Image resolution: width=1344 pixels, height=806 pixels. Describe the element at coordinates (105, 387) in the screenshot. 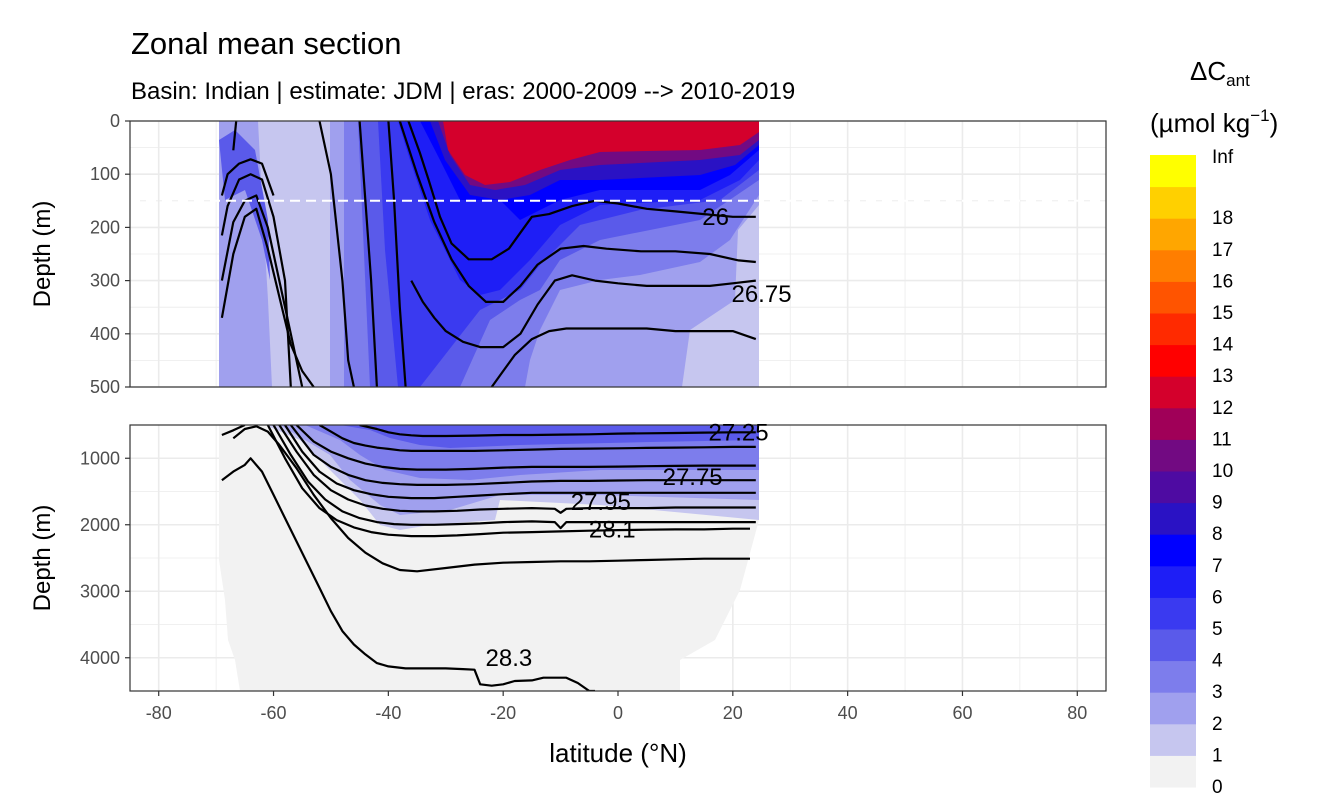

I see `y-tick-label: 500` at that location.